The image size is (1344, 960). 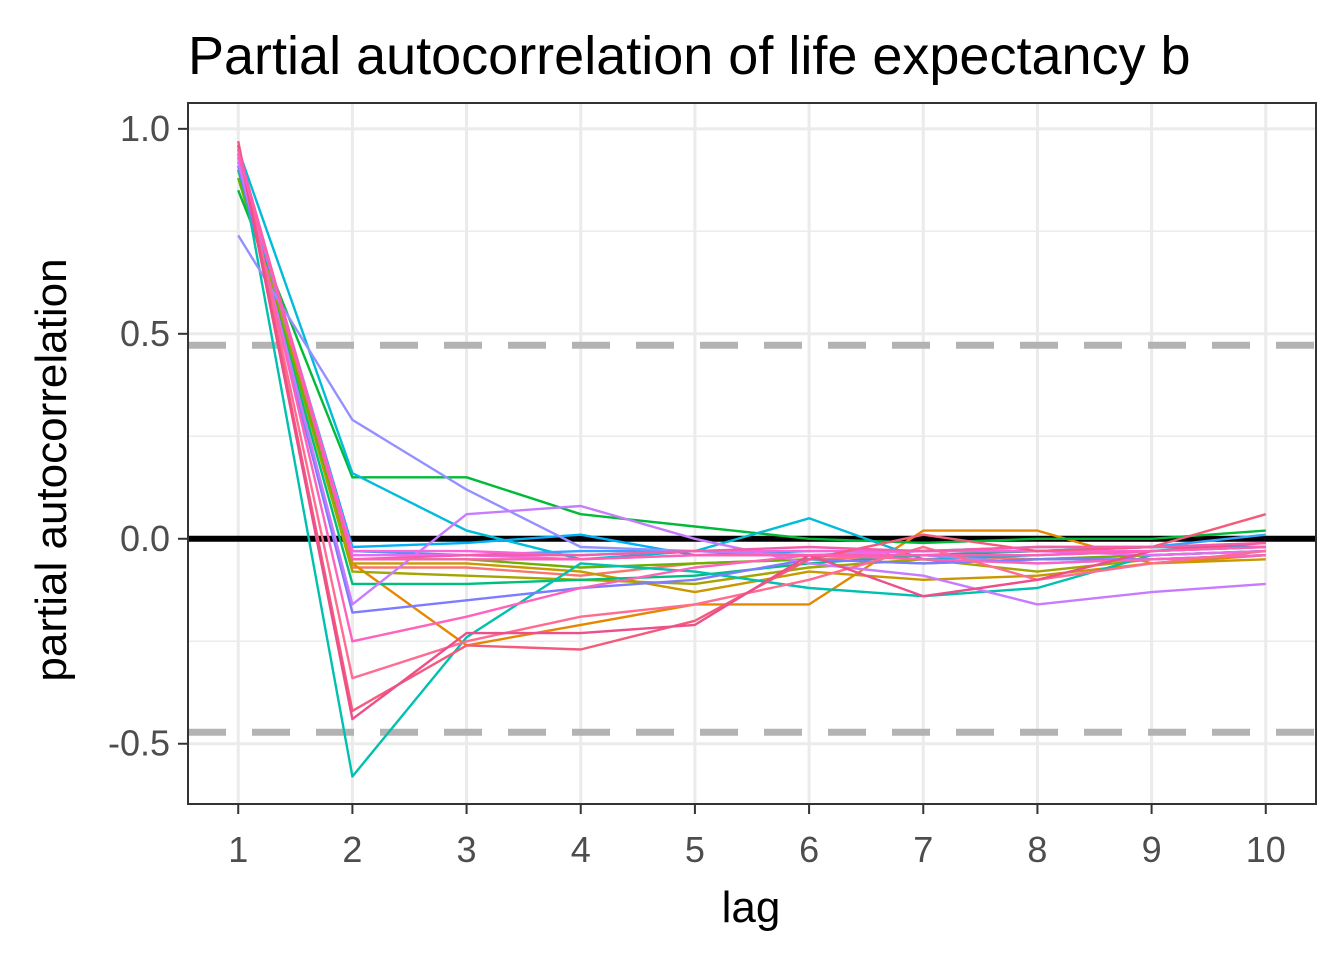 What do you see at coordinates (238, 849) in the screenshot?
I see `x-tick-label: 1` at bounding box center [238, 849].